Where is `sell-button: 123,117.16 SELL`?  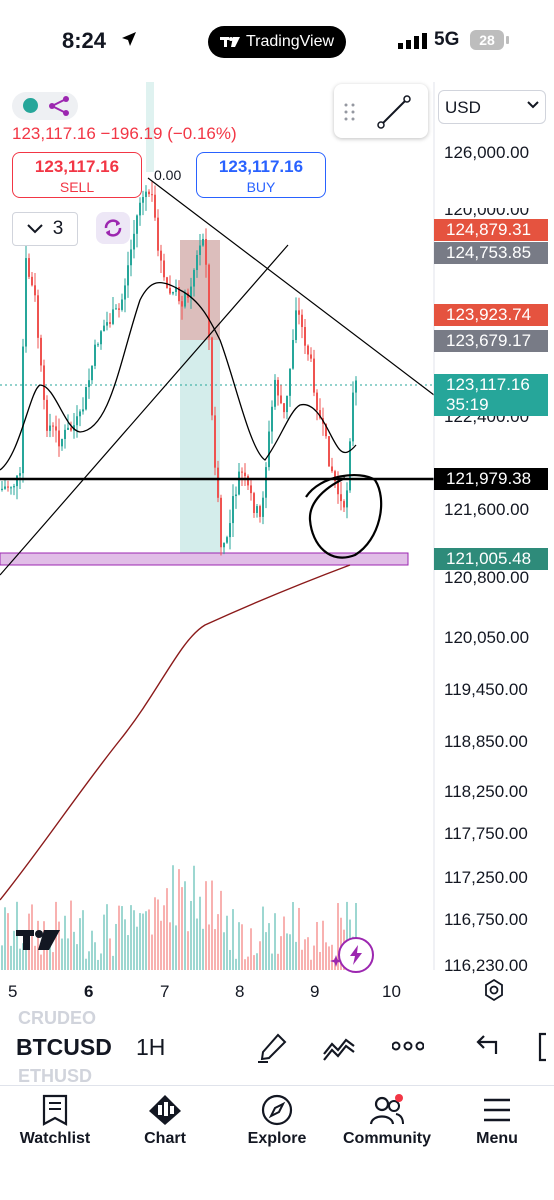 sell-button: 123,117.16 SELL is located at coordinates (77, 175).